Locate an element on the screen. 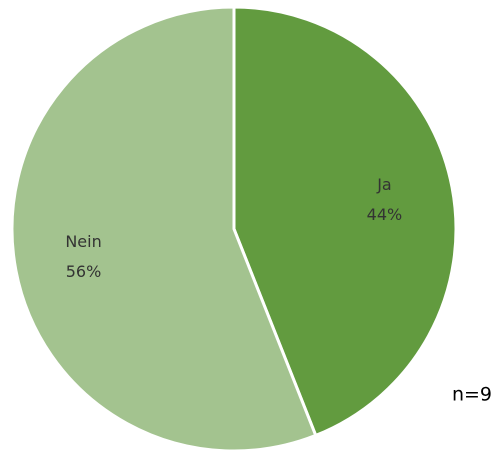 This screenshot has width=497, height=450. slice-value-label: 44% is located at coordinates (385, 214).